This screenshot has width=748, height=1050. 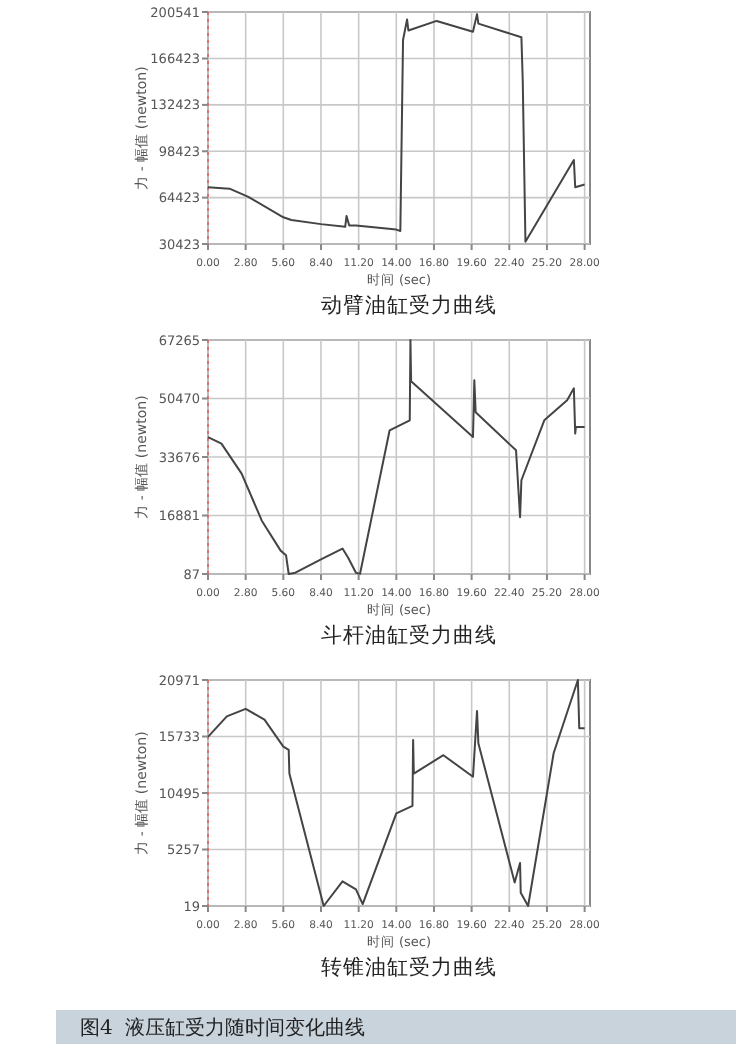 What do you see at coordinates (223, 1028) in the screenshot?
I see `caption: 图4 液压缸受力随时间变化曲线` at bounding box center [223, 1028].